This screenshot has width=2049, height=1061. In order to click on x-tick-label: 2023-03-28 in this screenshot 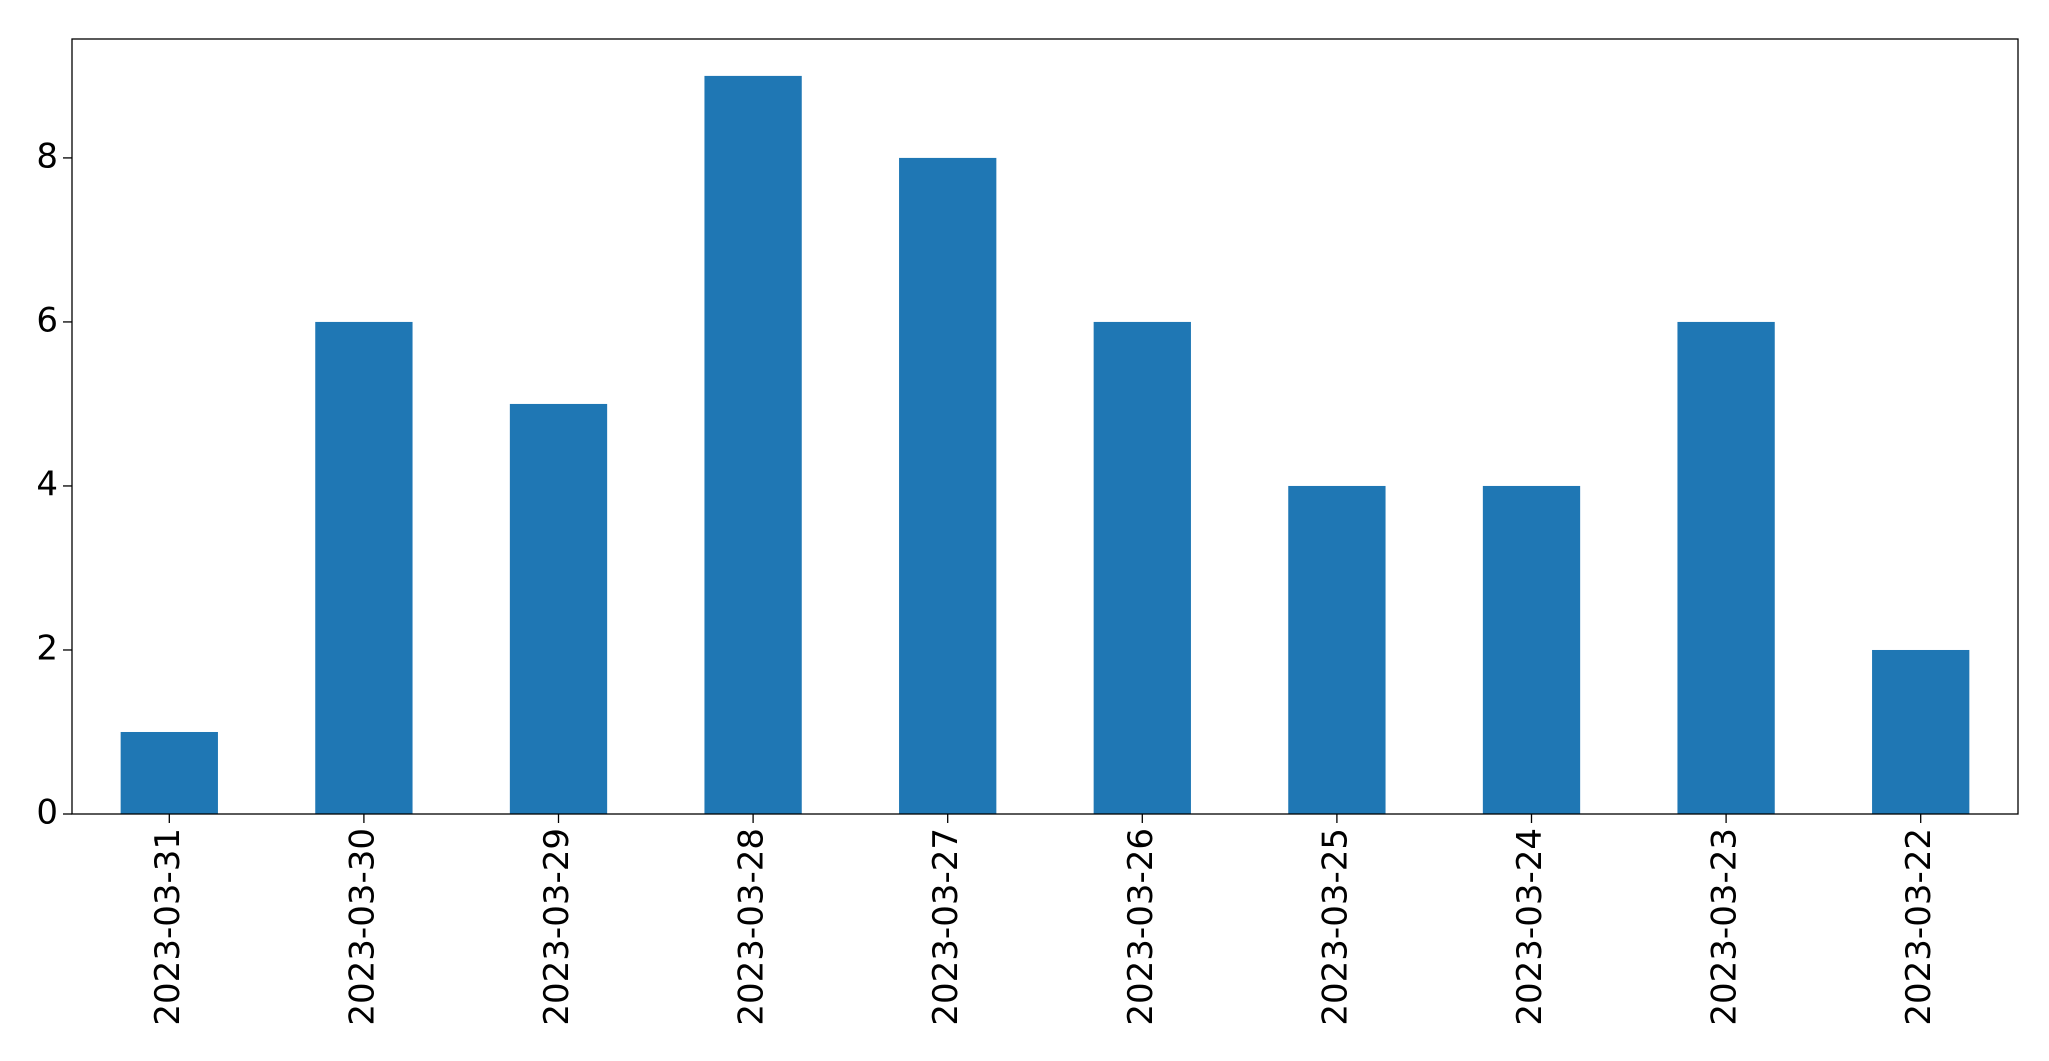, I will do `click(752, 927)`.